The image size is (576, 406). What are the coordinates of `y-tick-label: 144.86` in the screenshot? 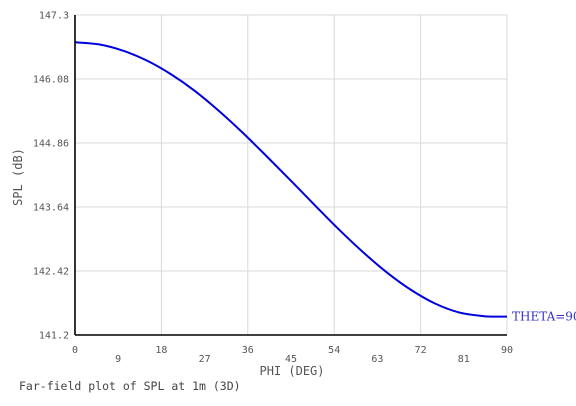 It's located at (51, 144).